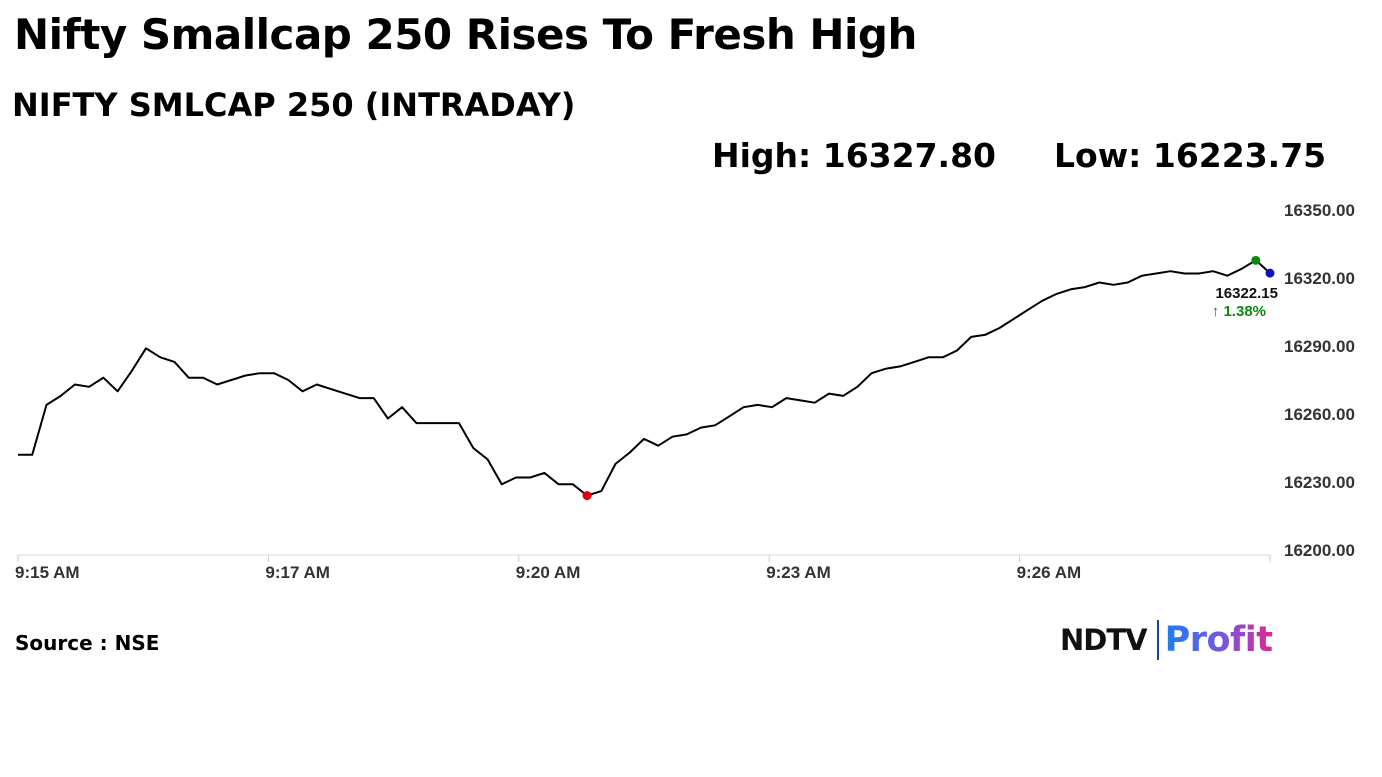  What do you see at coordinates (587, 496) in the screenshot?
I see `low-point-marker` at bounding box center [587, 496].